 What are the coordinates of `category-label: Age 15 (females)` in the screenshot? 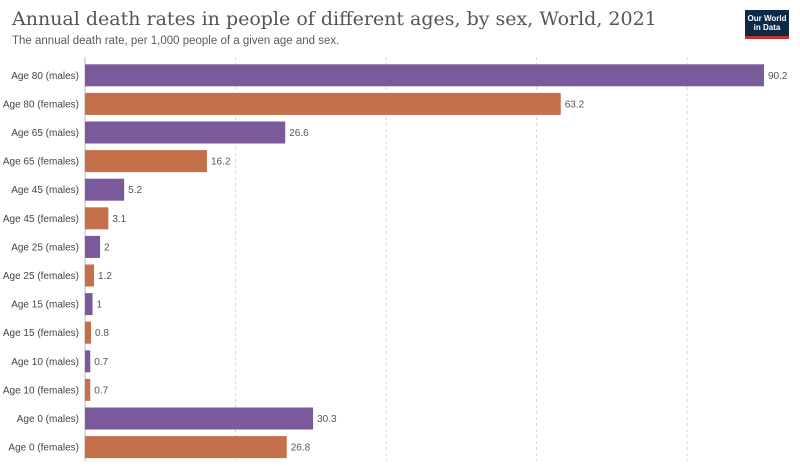 It's located at (41, 333).